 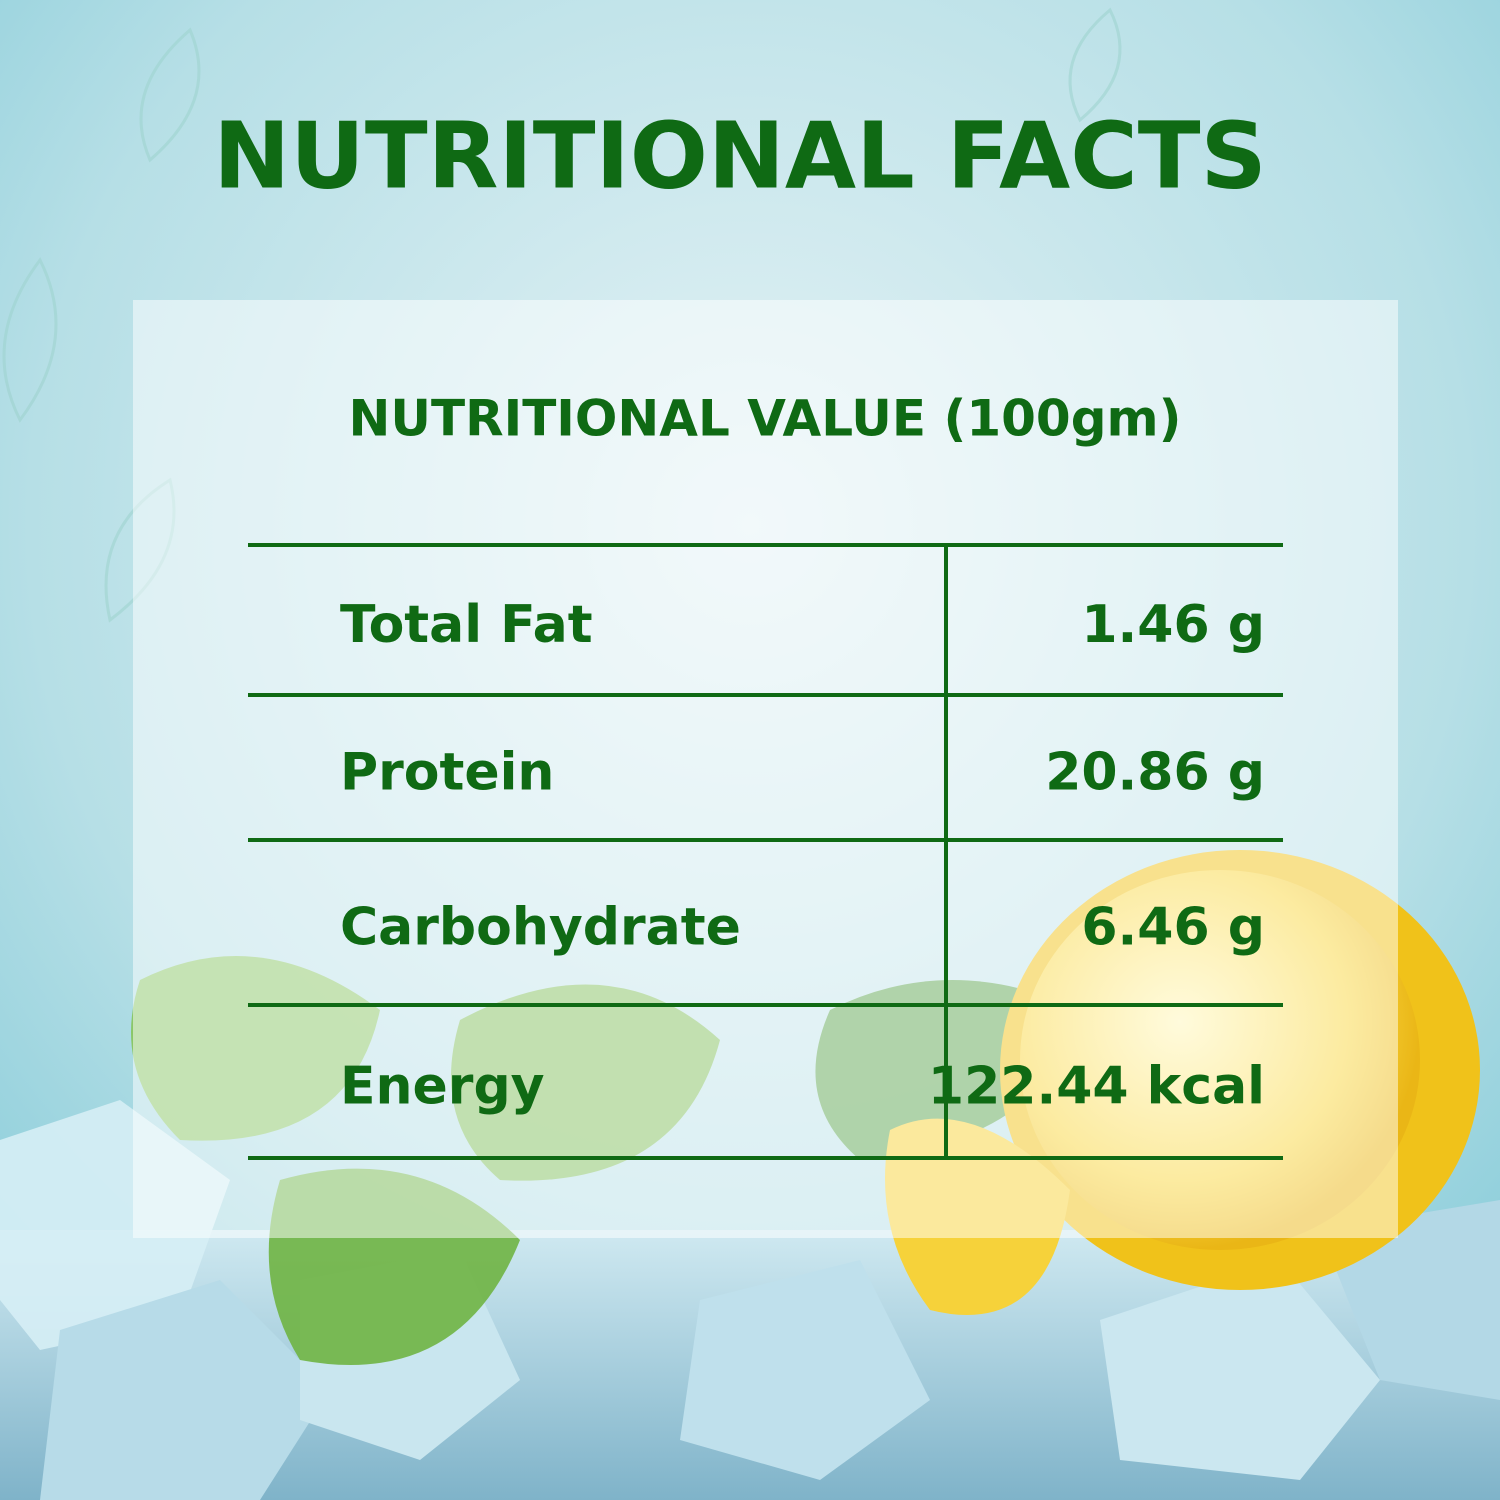 What do you see at coordinates (740, 155) in the screenshot?
I see `title: NUTRITIONAL FACTS` at bounding box center [740, 155].